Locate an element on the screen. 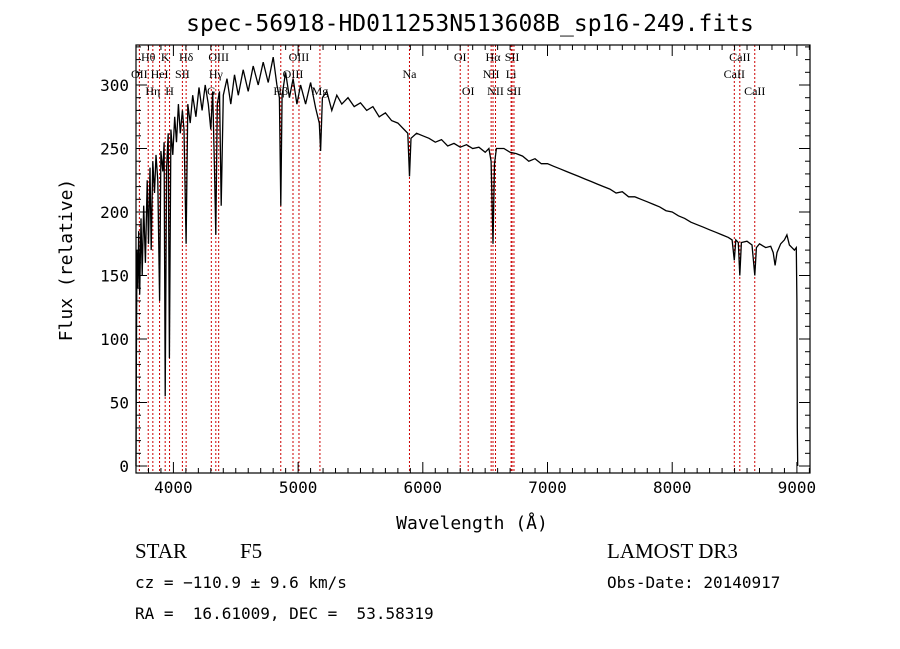  object-type: STAR is located at coordinates (161, 551).